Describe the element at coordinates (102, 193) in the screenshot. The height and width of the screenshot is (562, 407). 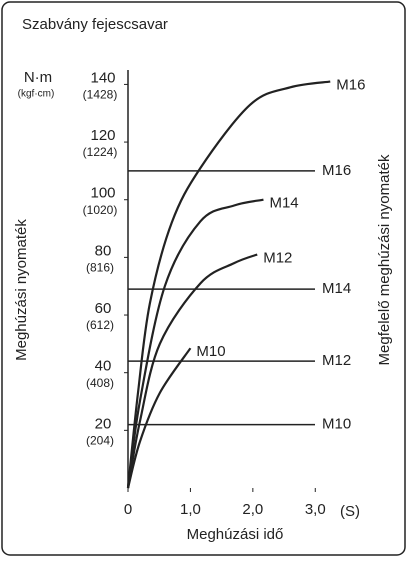
I see `y-tick-label: 100` at that location.